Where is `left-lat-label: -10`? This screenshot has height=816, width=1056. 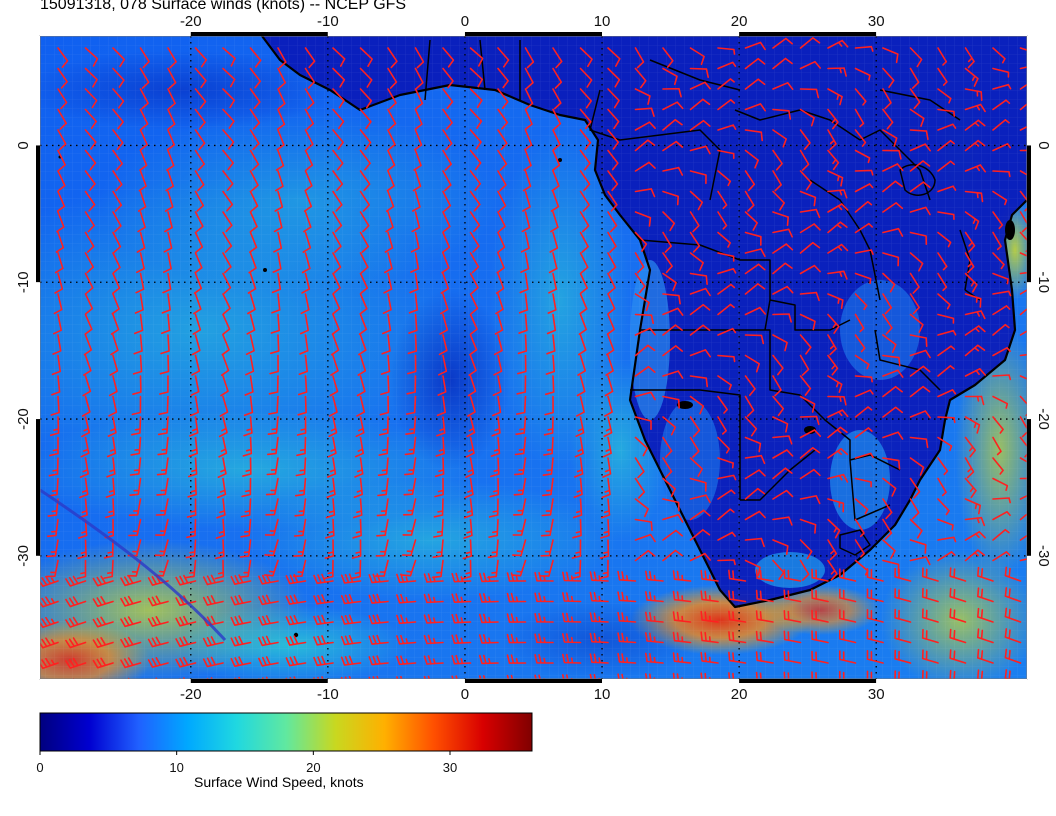 left-lat-label: -10 is located at coordinates (23, 282).